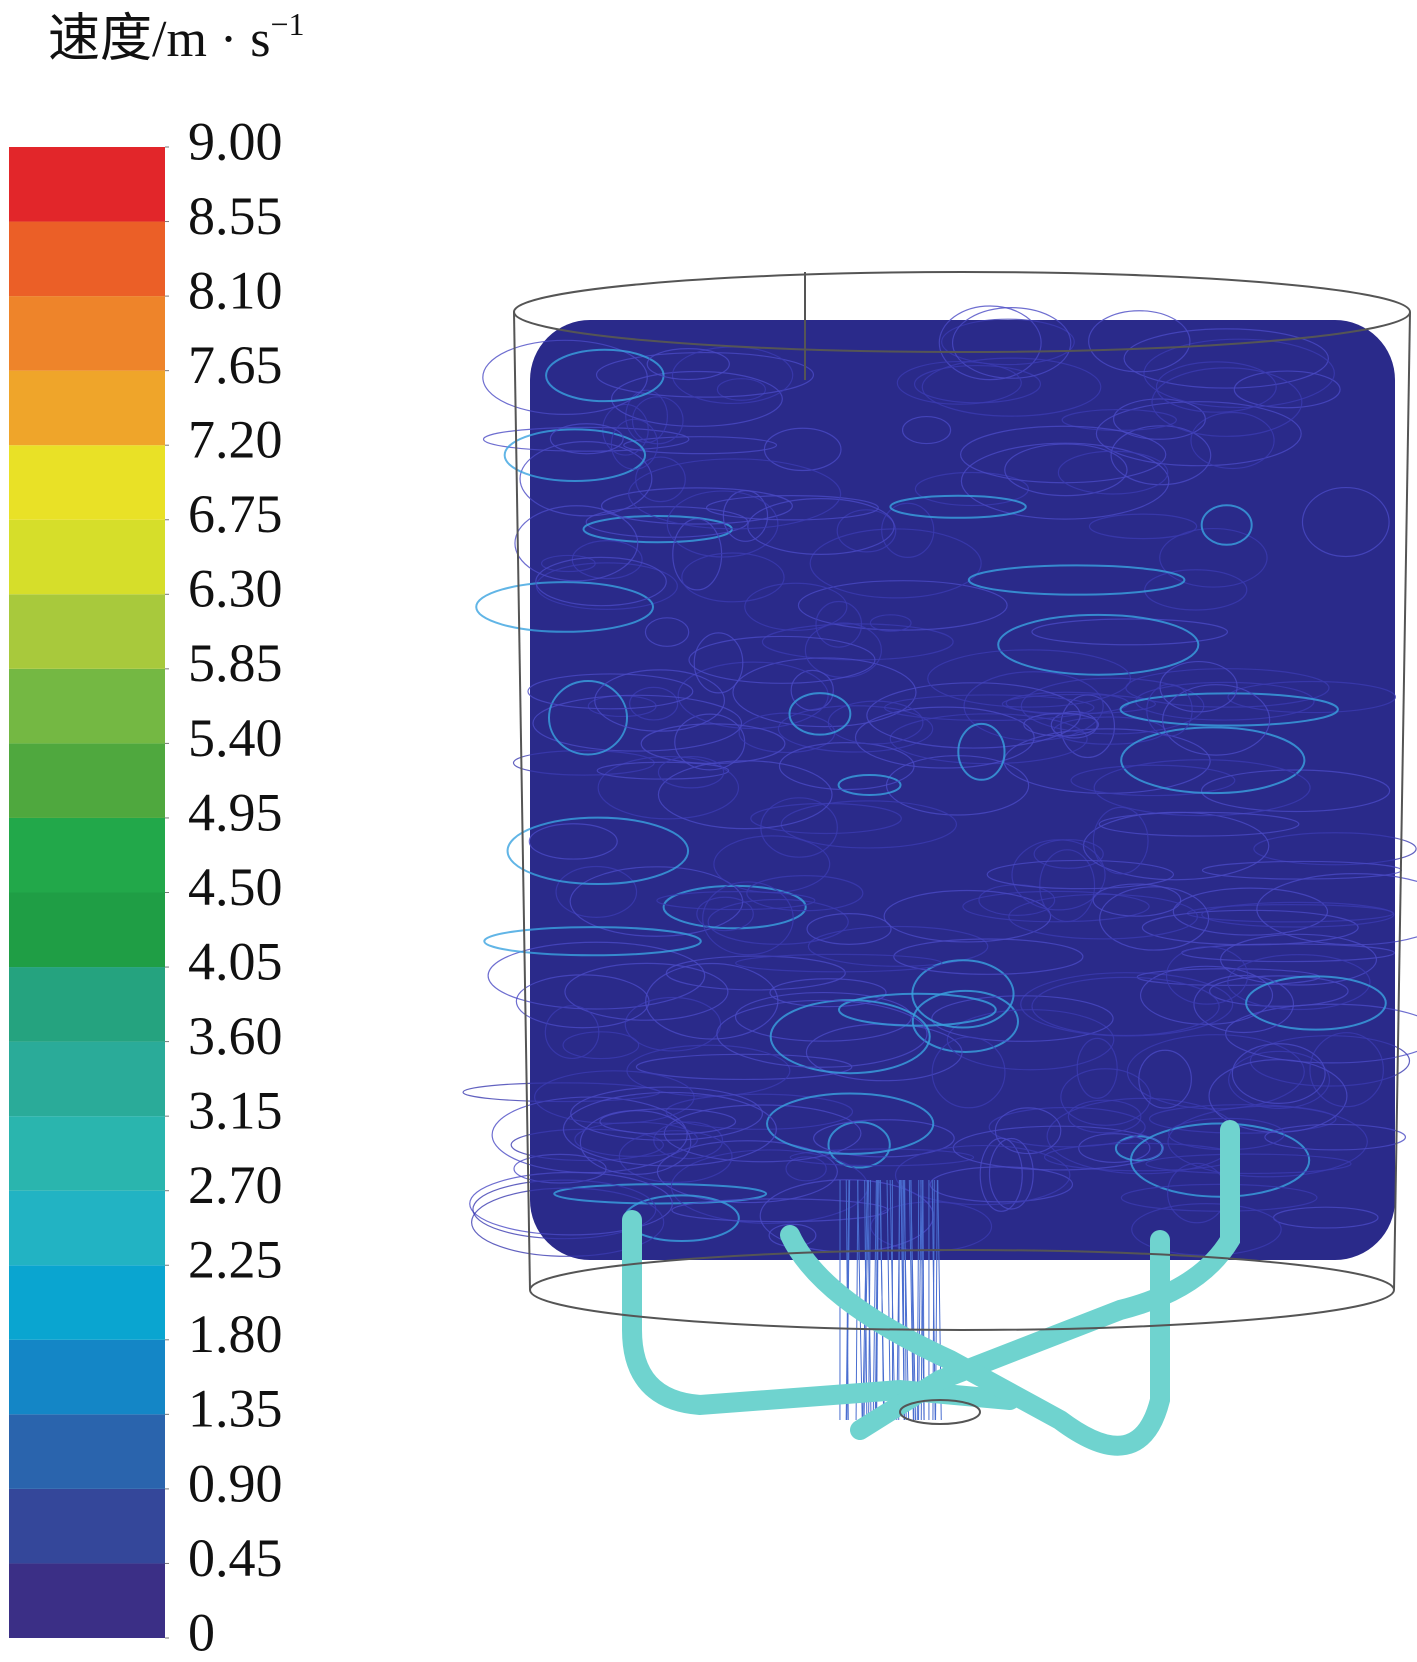  Describe the element at coordinates (235, 290) in the screenshot. I see `tick-label: 8.10` at that location.